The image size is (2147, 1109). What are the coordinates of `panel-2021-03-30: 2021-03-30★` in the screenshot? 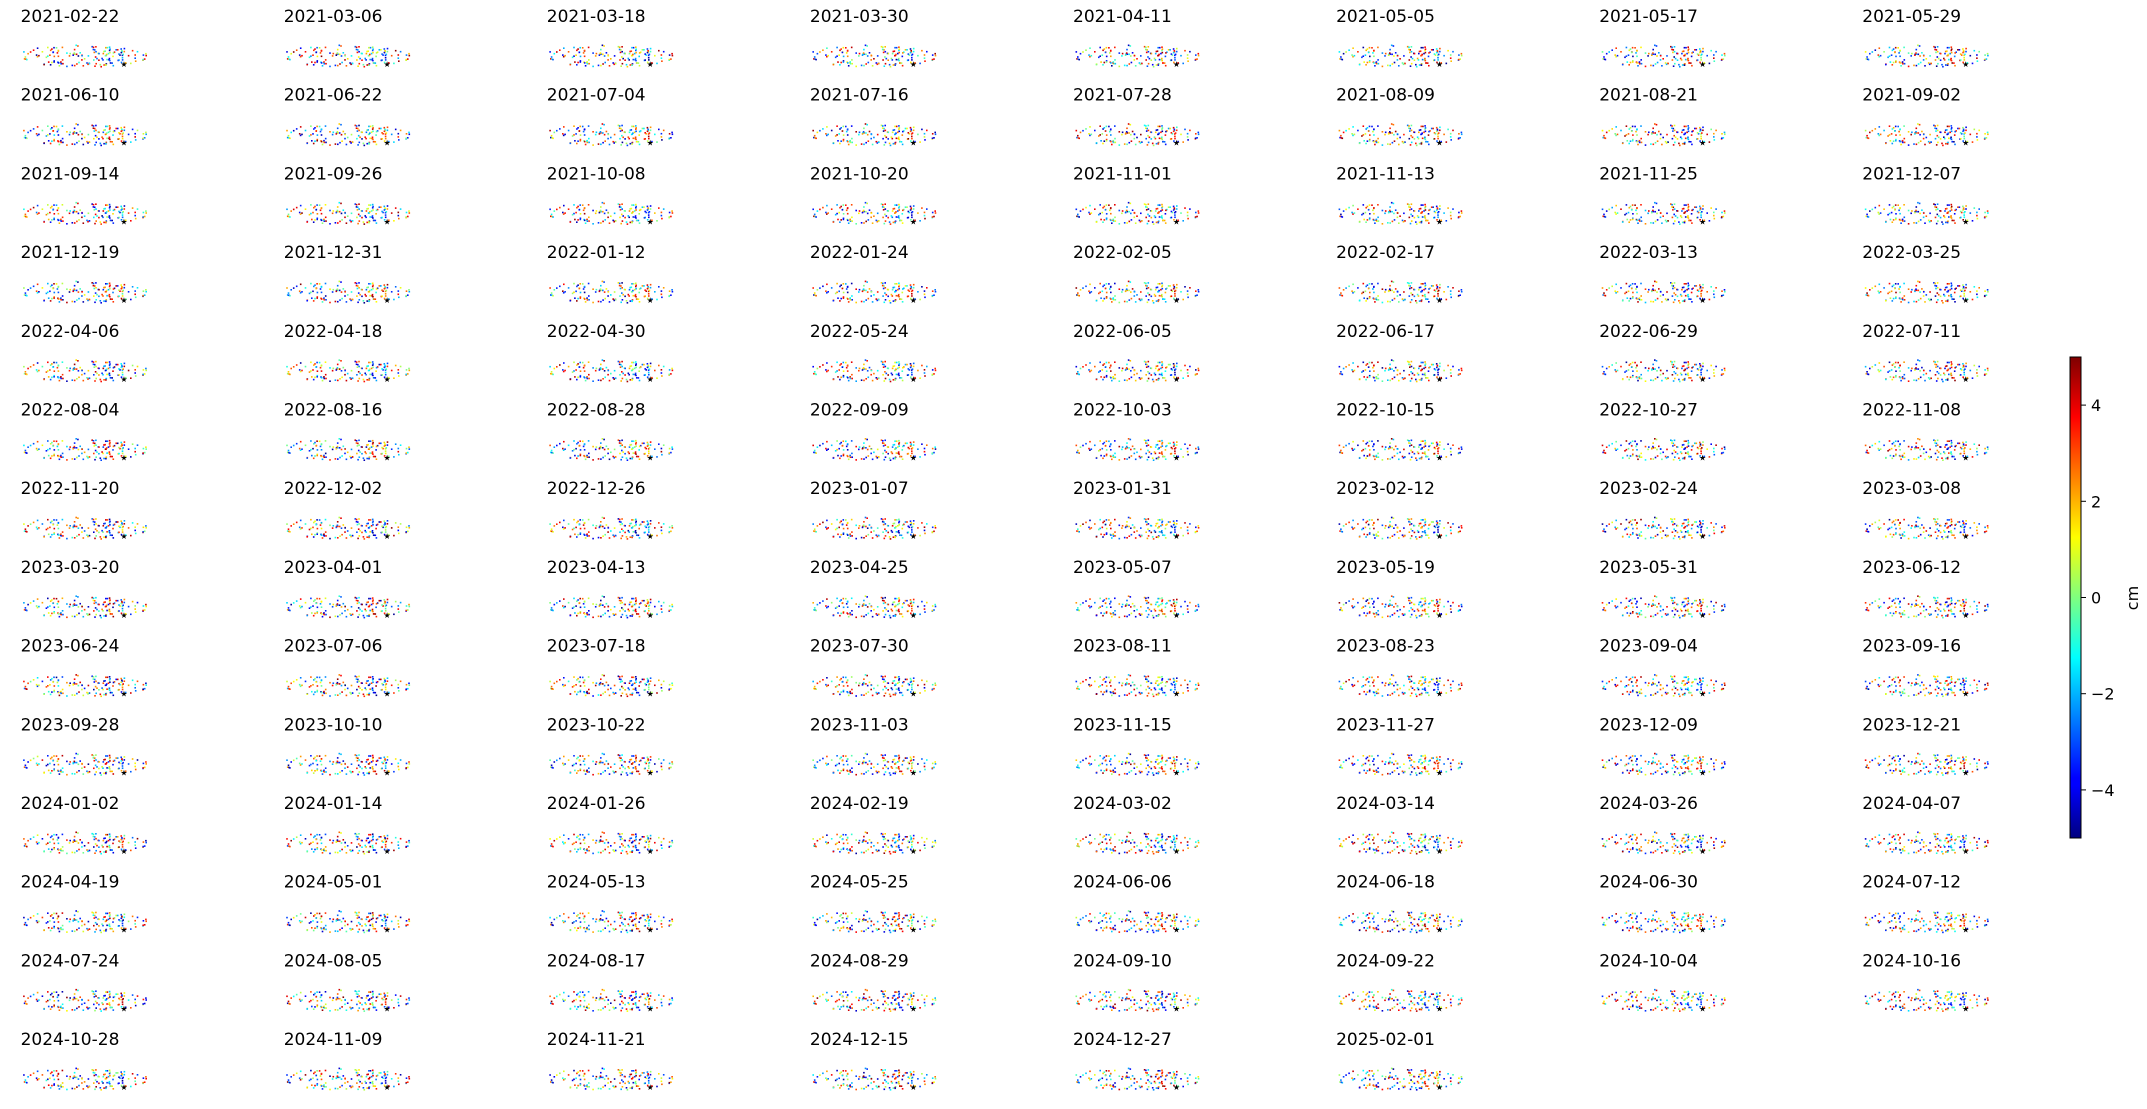 It's located at (873, 38).